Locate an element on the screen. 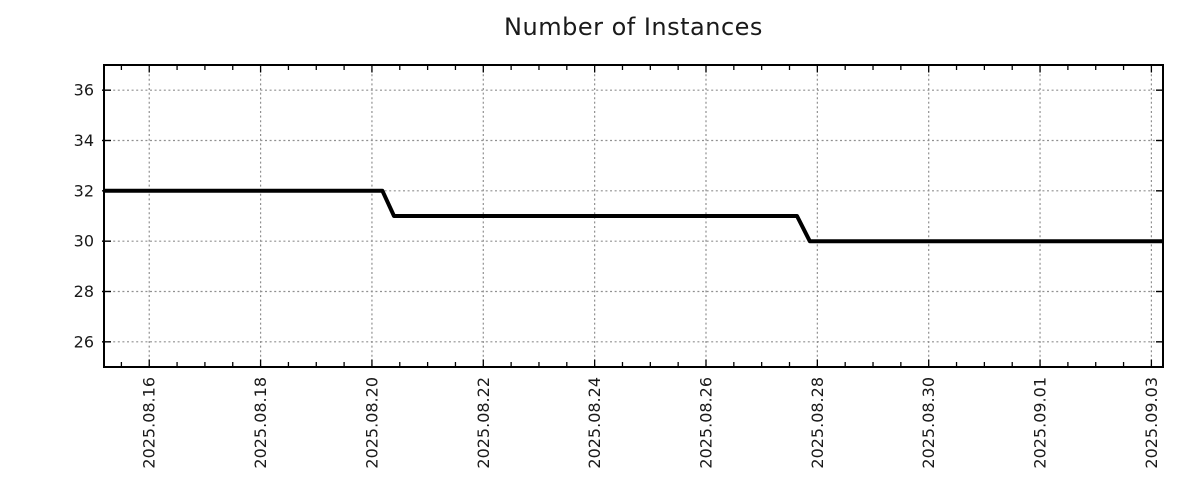 This screenshot has height=500, width=1200. x-tick-label: 2025.09.01 is located at coordinates (1040, 423).